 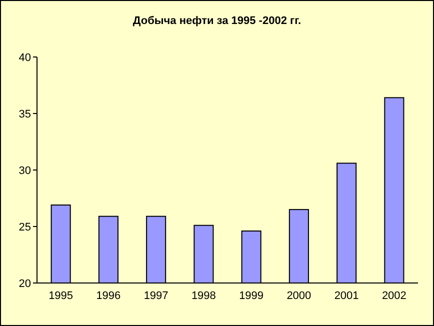 I want to click on x-tick-label: 1996, so click(x=108, y=296).